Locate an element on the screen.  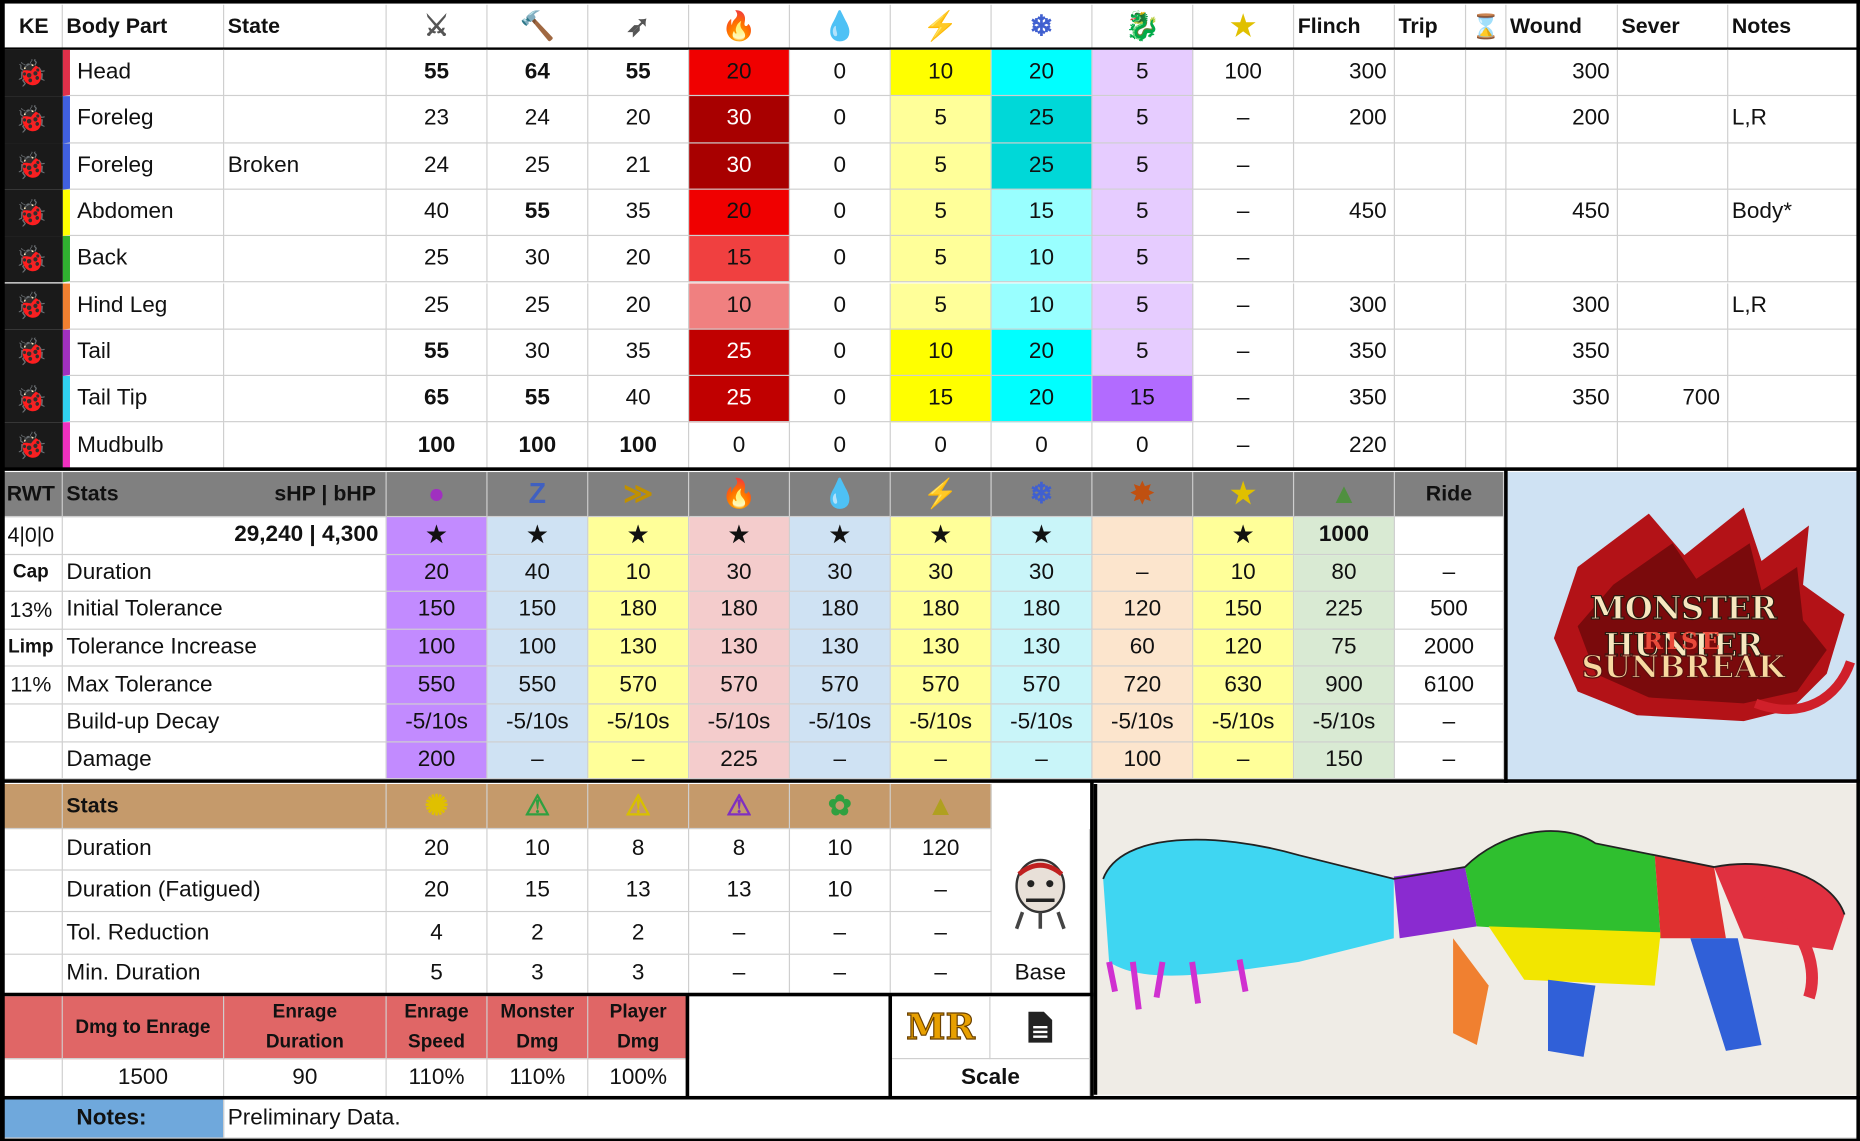
mr-label: MR is located at coordinates (941, 1027).